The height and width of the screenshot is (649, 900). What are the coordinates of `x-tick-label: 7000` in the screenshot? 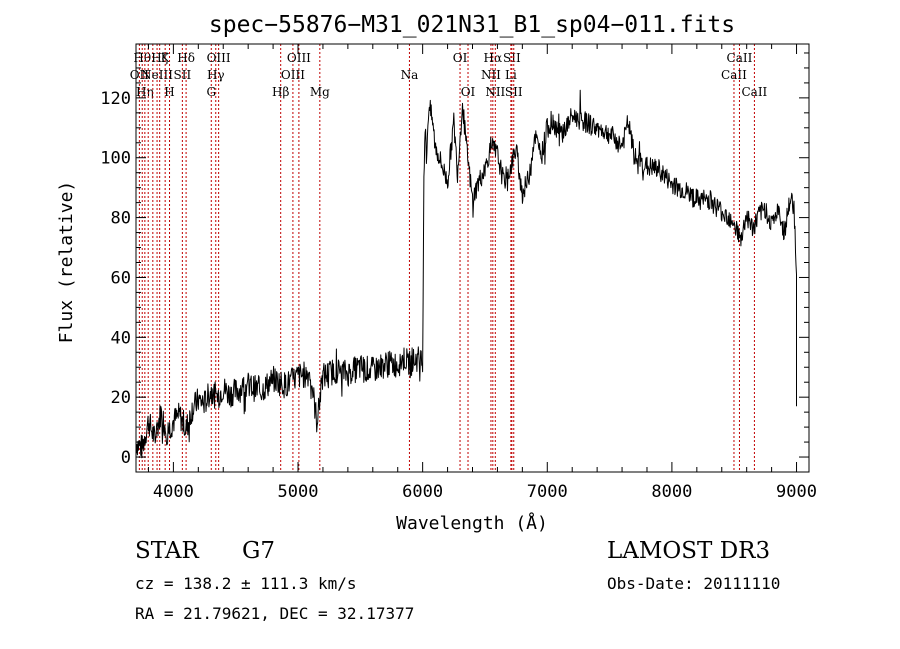 It's located at (547, 492).